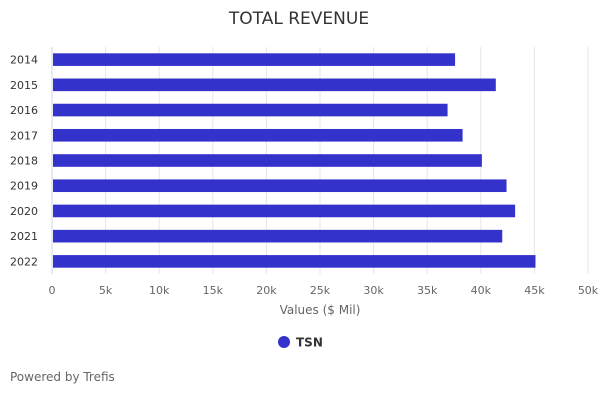 Image resolution: width=600 pixels, height=400 pixels. I want to click on legend-marker-tsn, so click(284, 342).